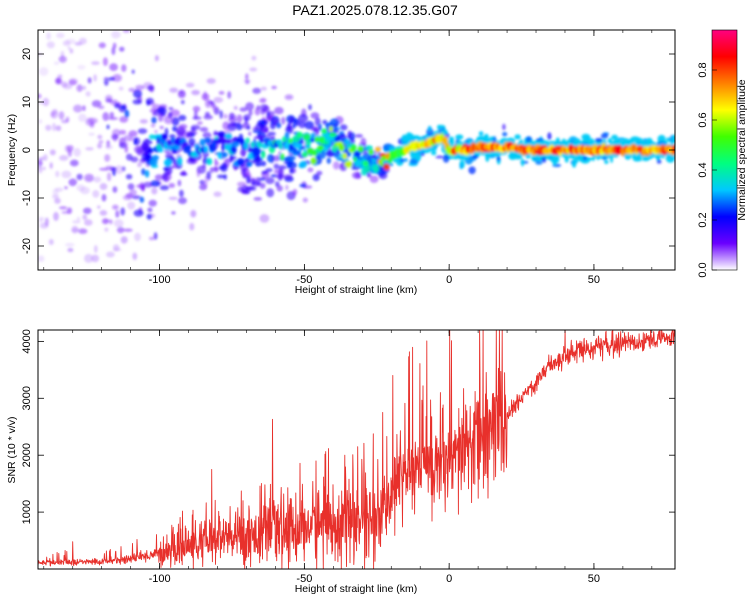 The width and height of the screenshot is (750, 600). Describe the element at coordinates (742, 149) in the screenshot. I see `colorbar-label: Normalized spectral amplitude` at that location.